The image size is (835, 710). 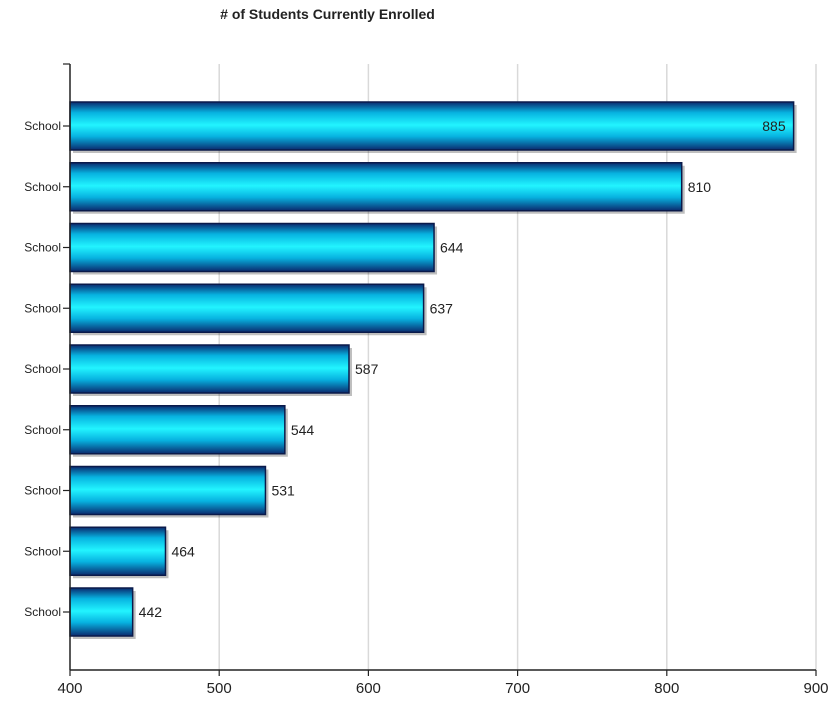 What do you see at coordinates (368, 688) in the screenshot?
I see `x-tick-label: 600` at bounding box center [368, 688].